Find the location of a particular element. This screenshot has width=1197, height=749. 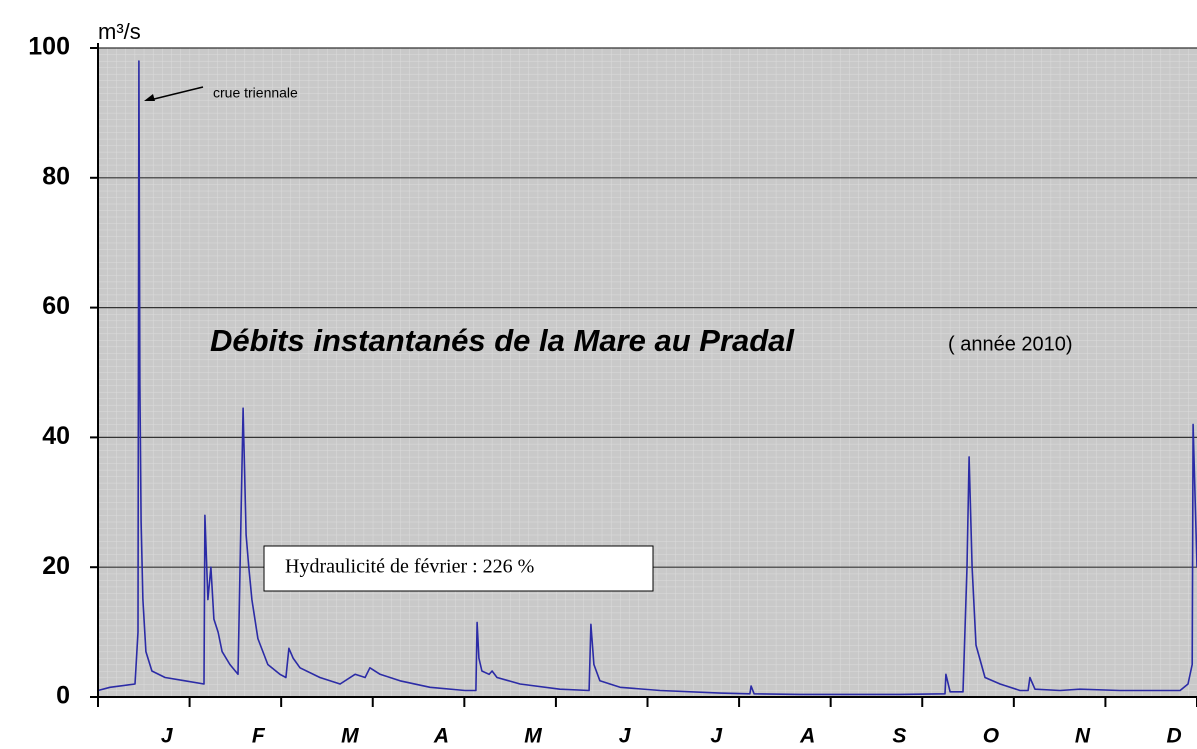

y-tick-label: 40 is located at coordinates (56, 436).